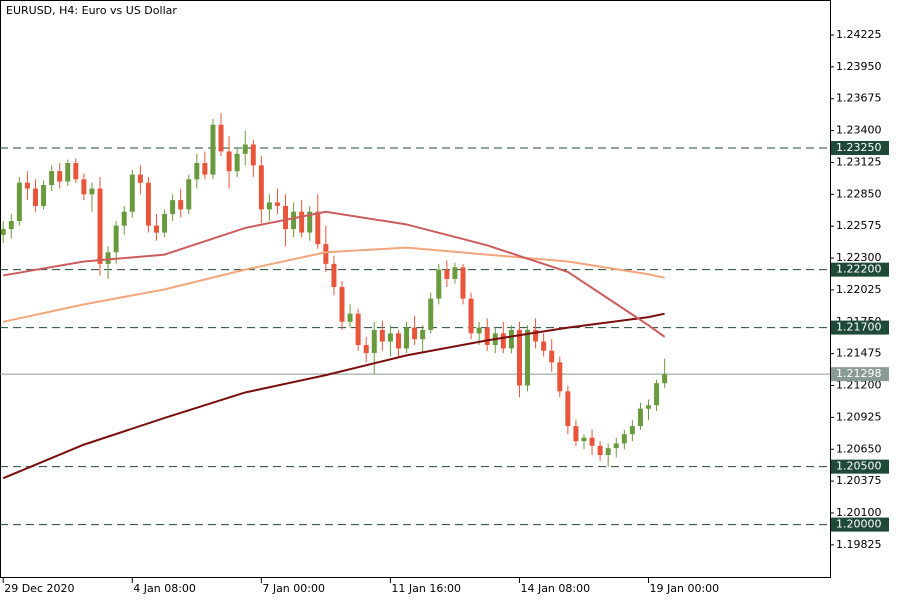 The height and width of the screenshot is (600, 900). What do you see at coordinates (859, 512) in the screenshot?
I see `y-tick-label: 1.20100` at bounding box center [859, 512].